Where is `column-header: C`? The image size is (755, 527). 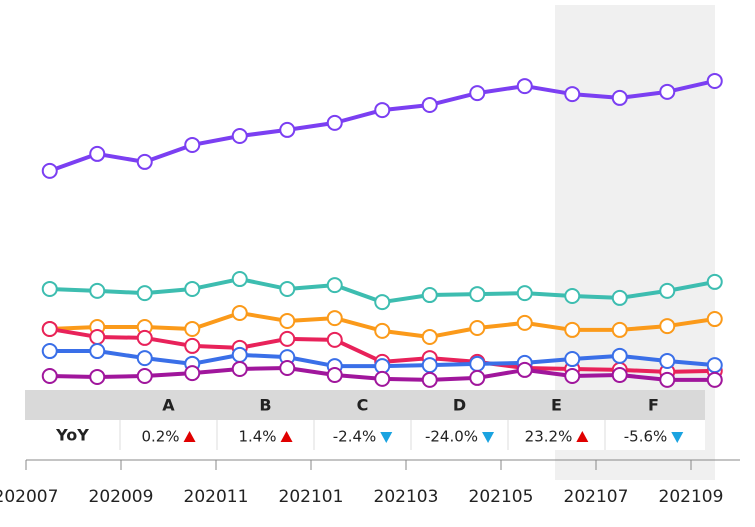
column-header: C is located at coordinates (363, 405).